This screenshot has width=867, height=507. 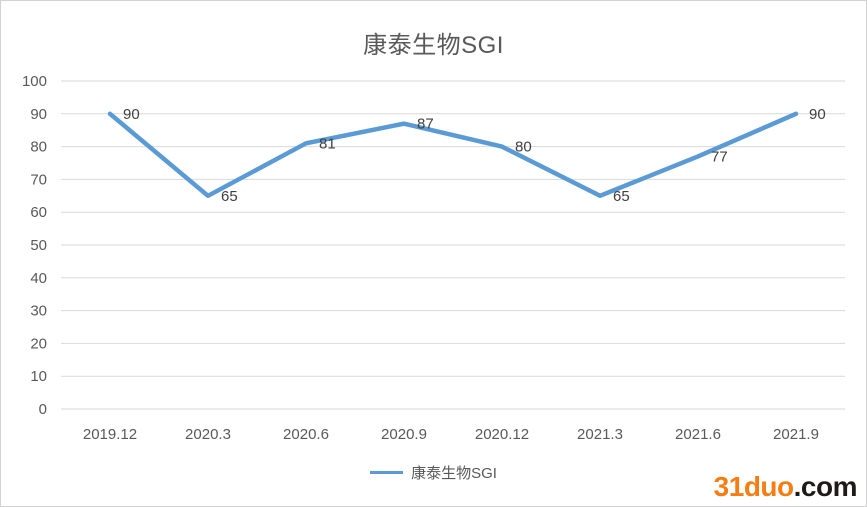 What do you see at coordinates (38, 212) in the screenshot?
I see `y-axis-tick-label: 60` at bounding box center [38, 212].